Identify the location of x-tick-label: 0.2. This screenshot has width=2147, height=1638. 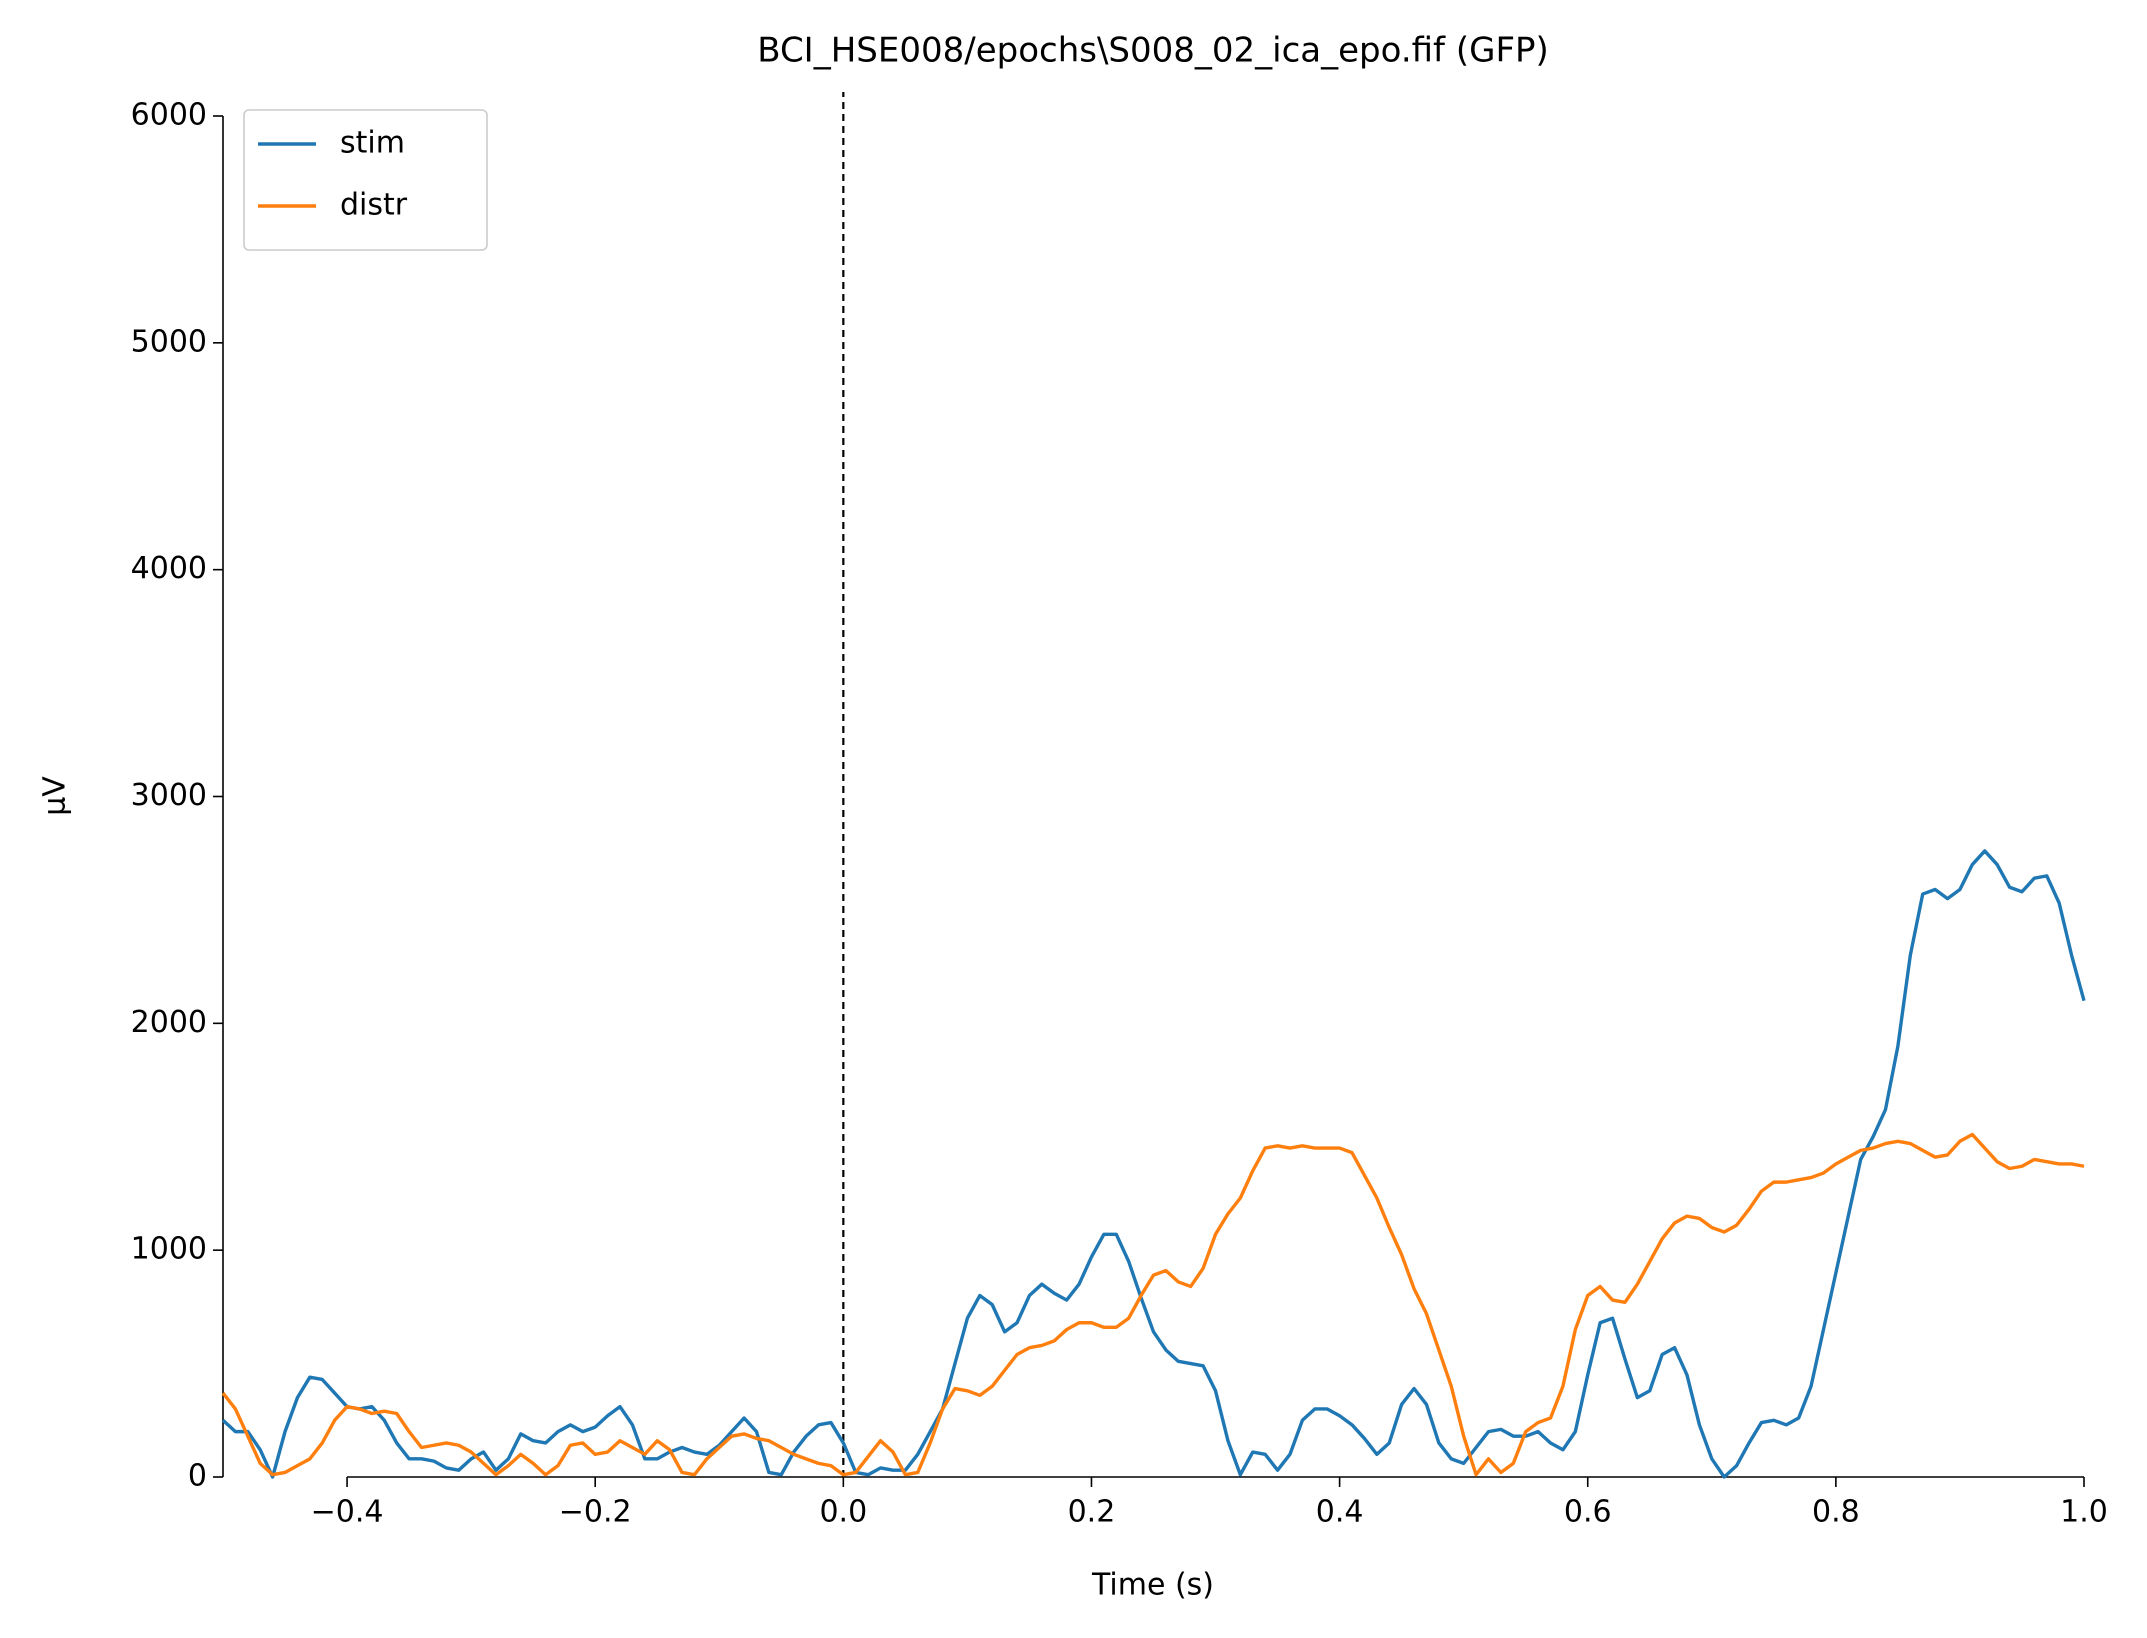
(1092, 1512).